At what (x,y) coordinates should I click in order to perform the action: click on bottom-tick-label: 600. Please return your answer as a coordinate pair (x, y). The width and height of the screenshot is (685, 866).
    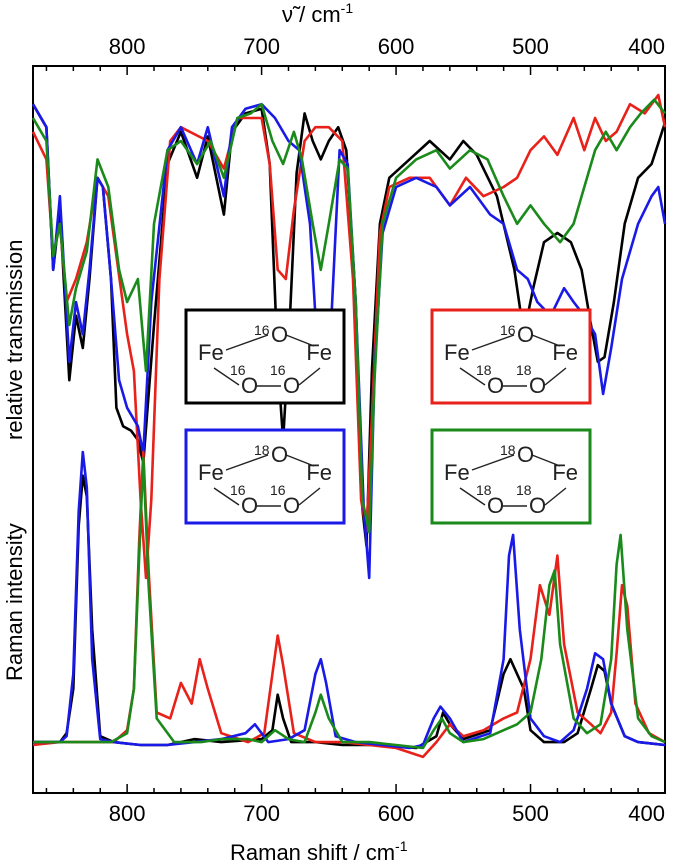
    Looking at the image, I should click on (396, 813).